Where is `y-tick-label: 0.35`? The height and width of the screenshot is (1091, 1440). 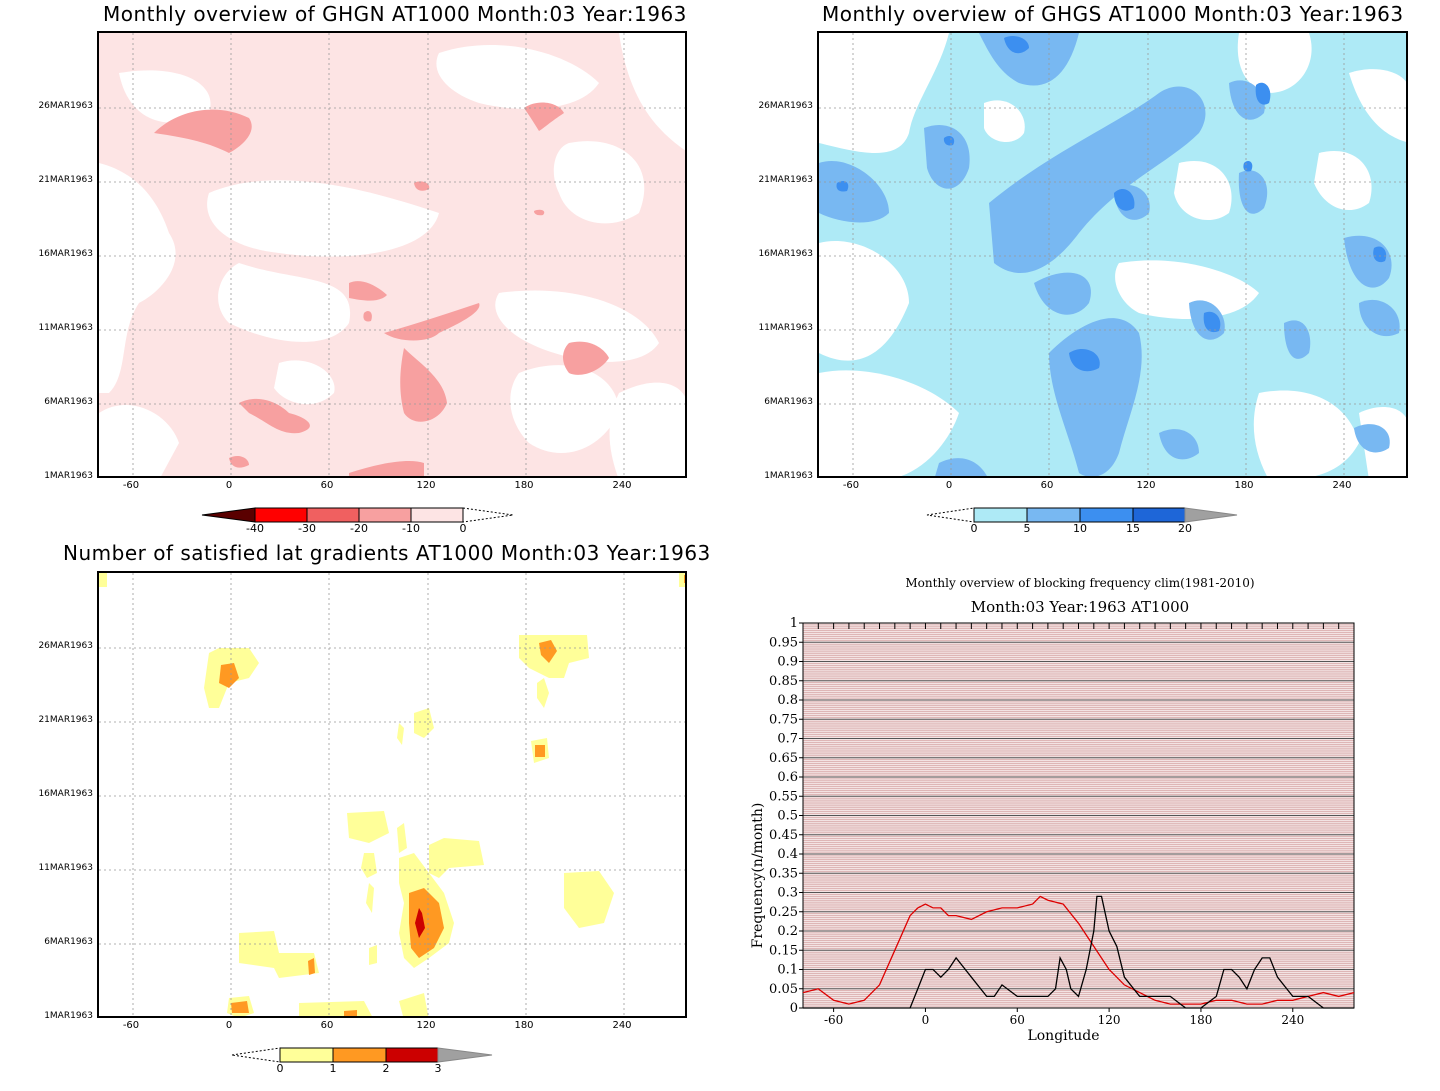 y-tick-label: 0.35 is located at coordinates (783, 873).